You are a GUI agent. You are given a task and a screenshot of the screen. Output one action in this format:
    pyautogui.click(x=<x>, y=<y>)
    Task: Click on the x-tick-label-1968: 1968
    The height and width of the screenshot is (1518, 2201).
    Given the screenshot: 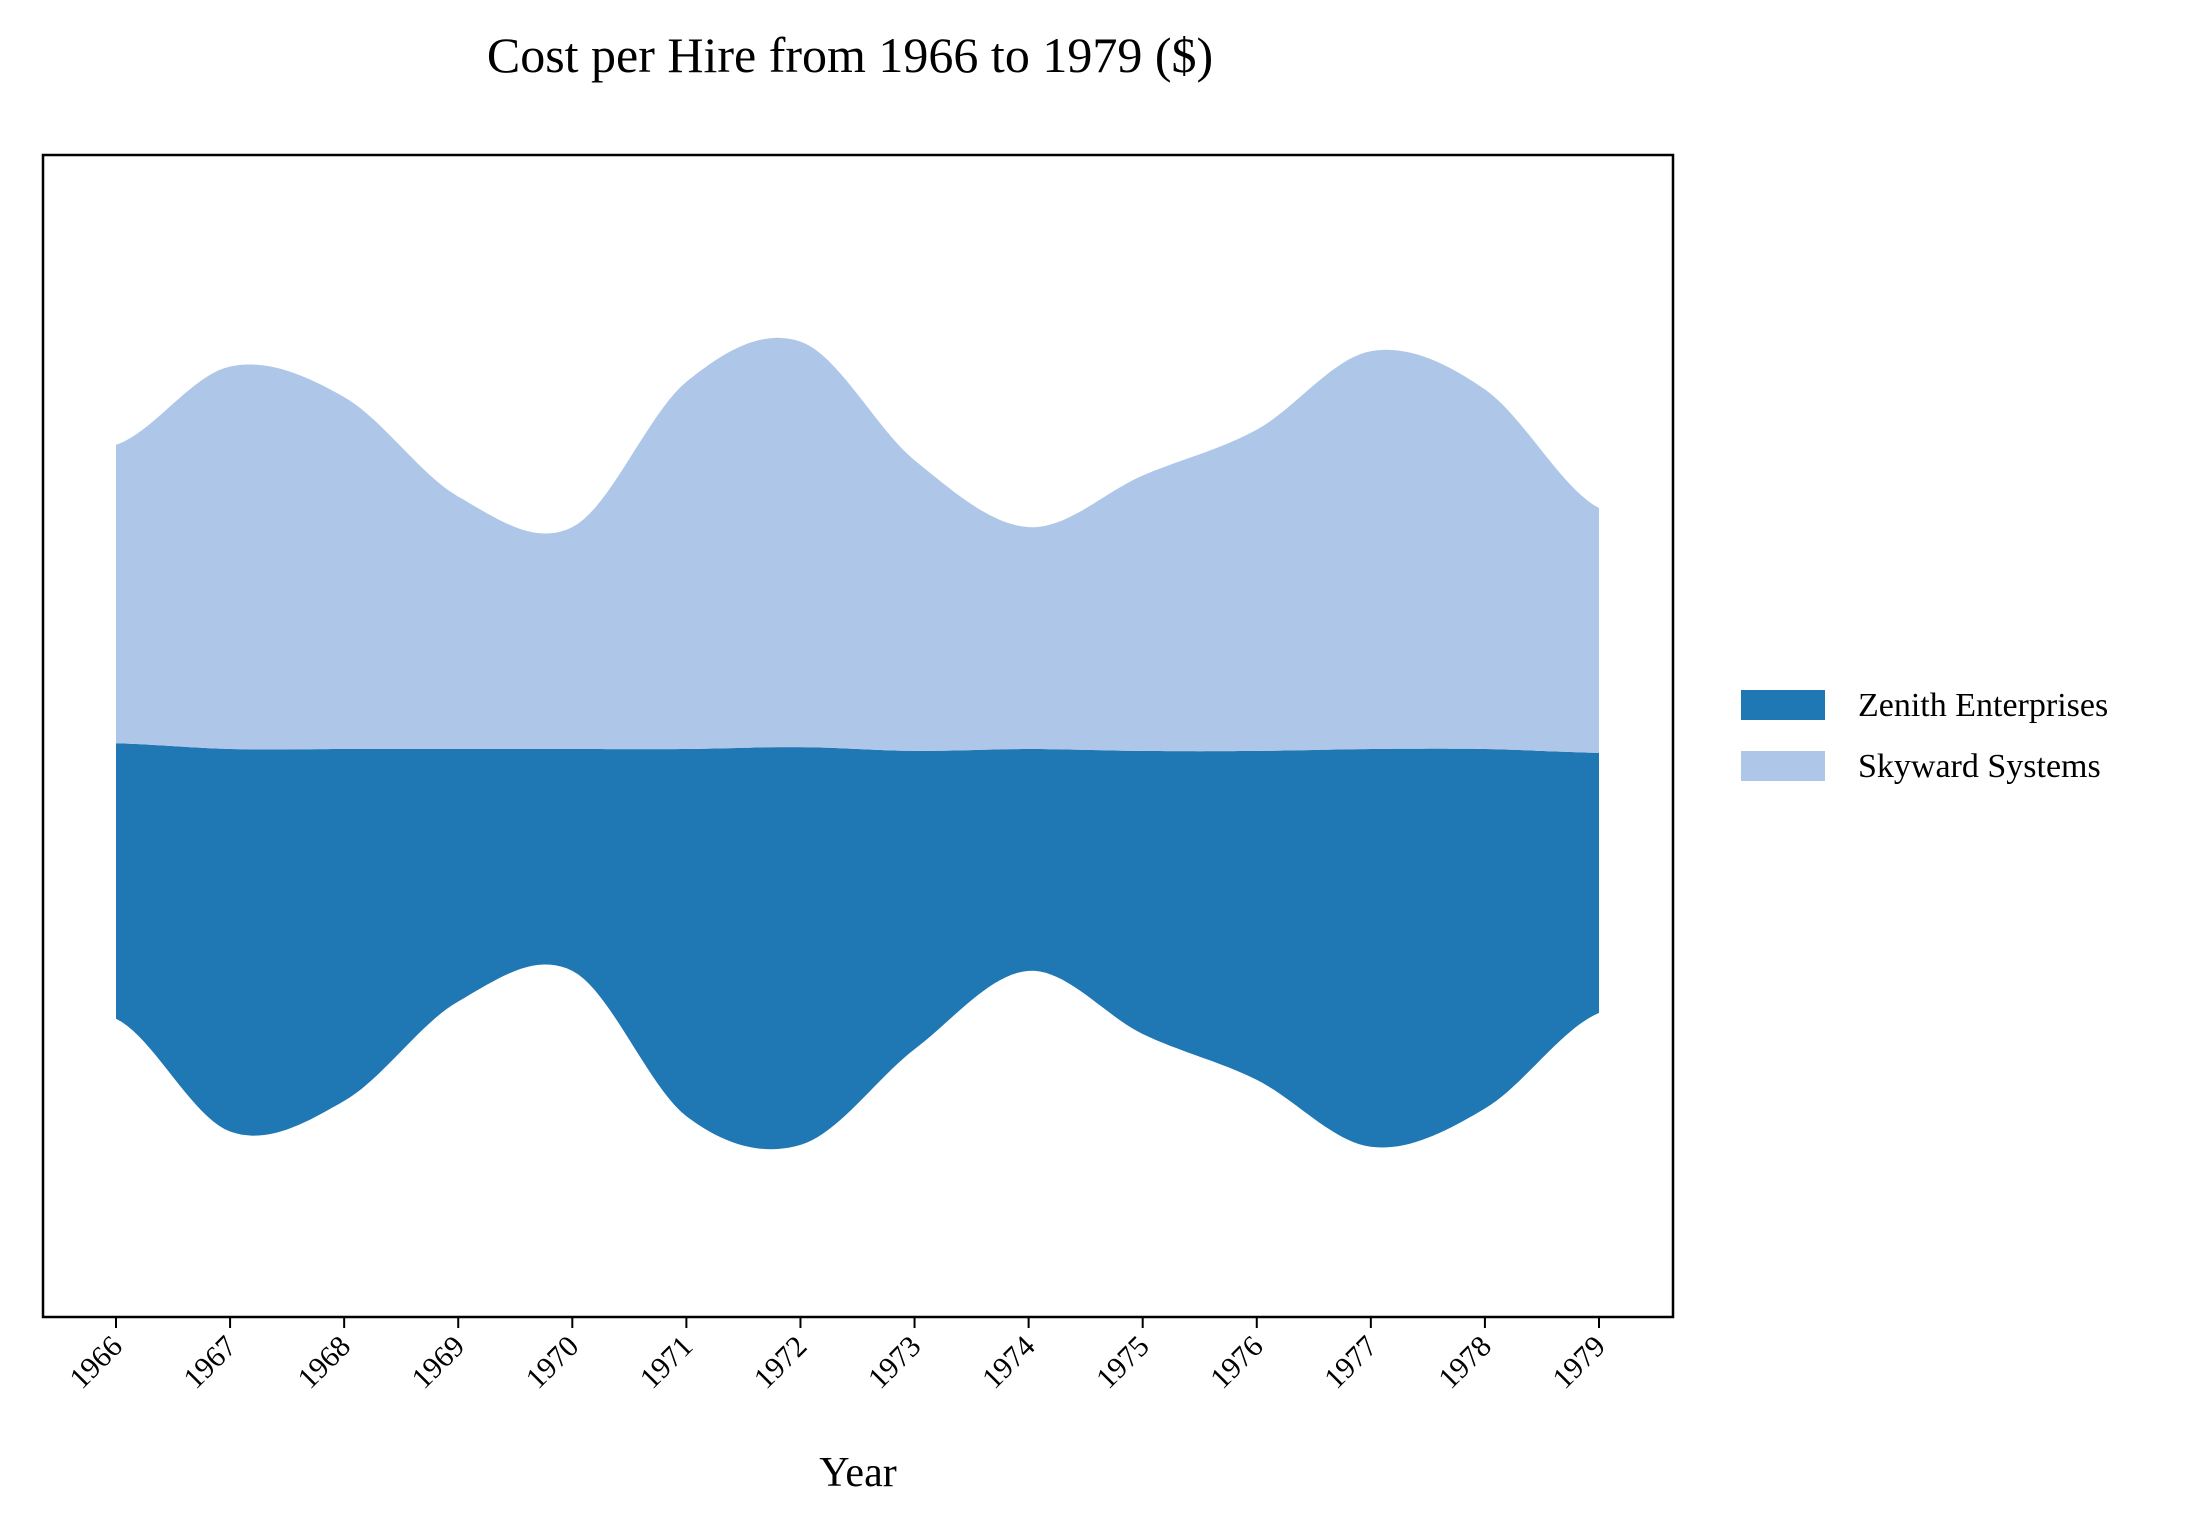 What is the action you would take?
    pyautogui.click(x=324, y=1363)
    